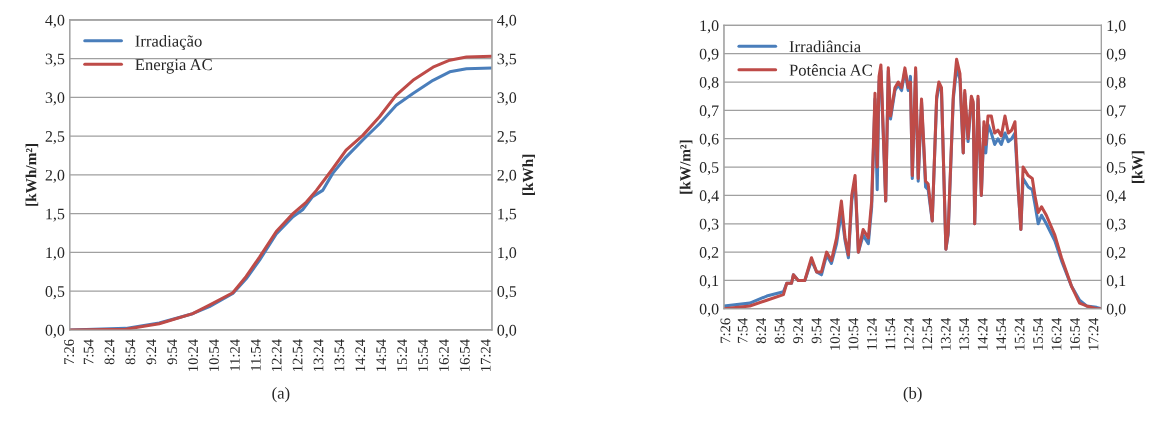  Describe the element at coordinates (173, 66) in the screenshot. I see `legend-label: Energia AC` at that location.